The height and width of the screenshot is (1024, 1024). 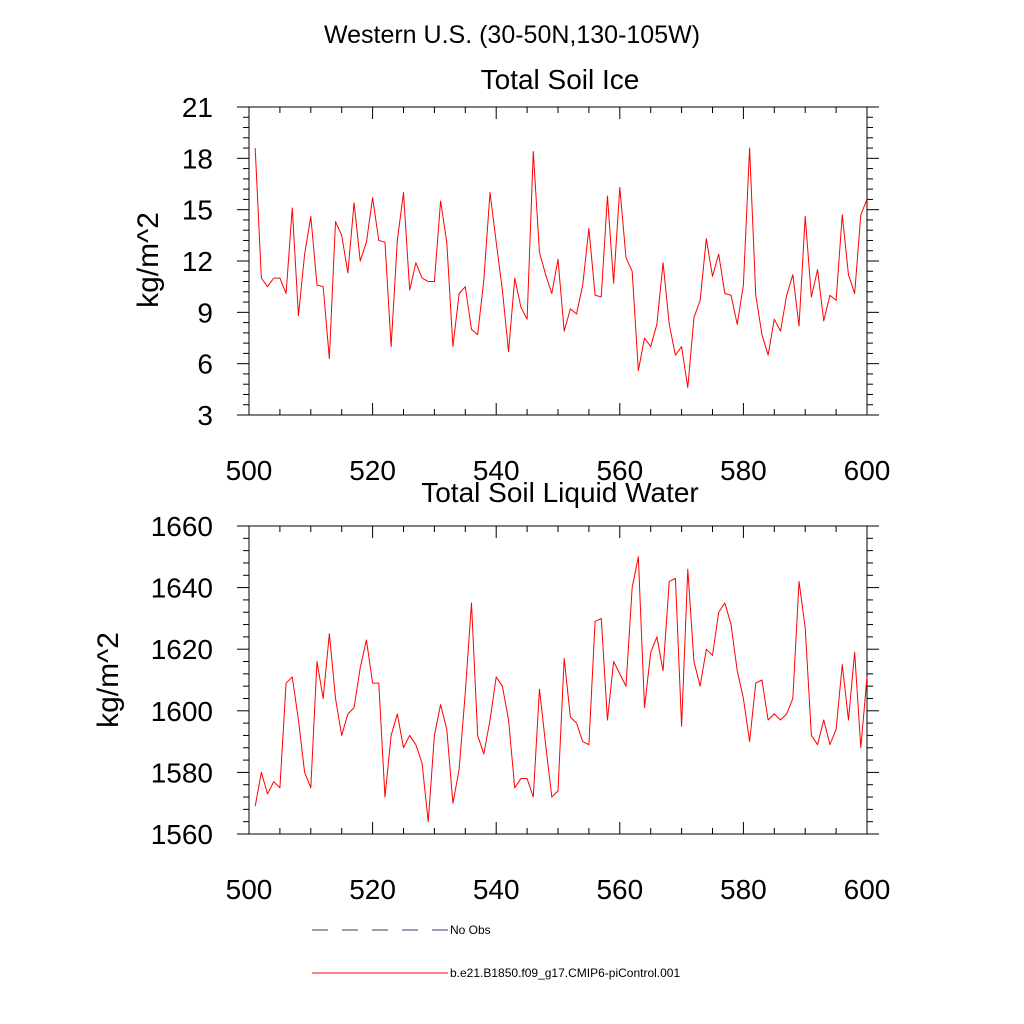 What do you see at coordinates (182, 649) in the screenshot?
I see `y-tick-label: 1620` at bounding box center [182, 649].